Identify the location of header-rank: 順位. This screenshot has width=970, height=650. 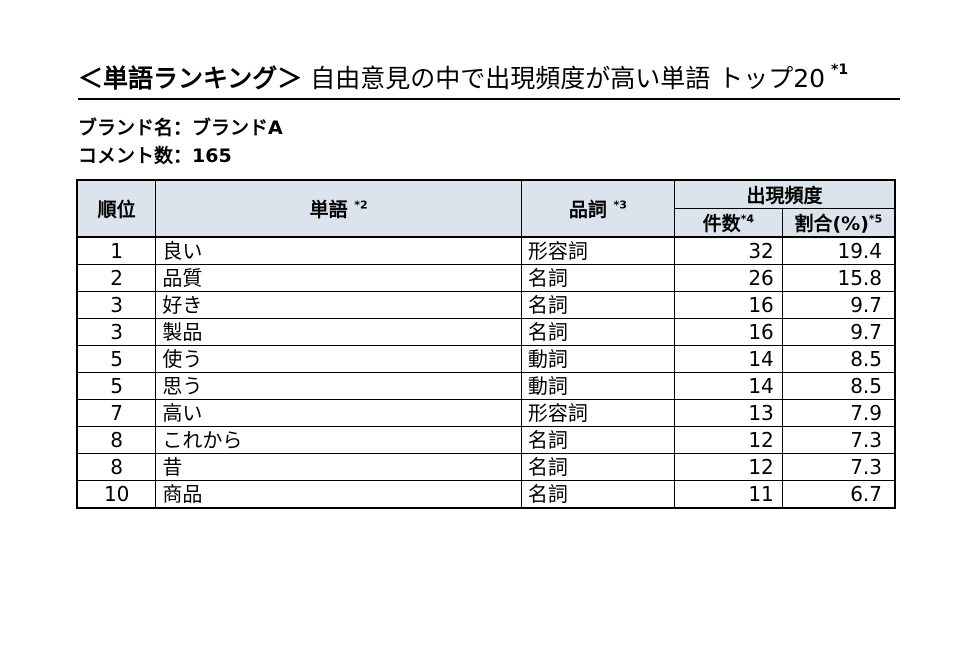
(116, 208).